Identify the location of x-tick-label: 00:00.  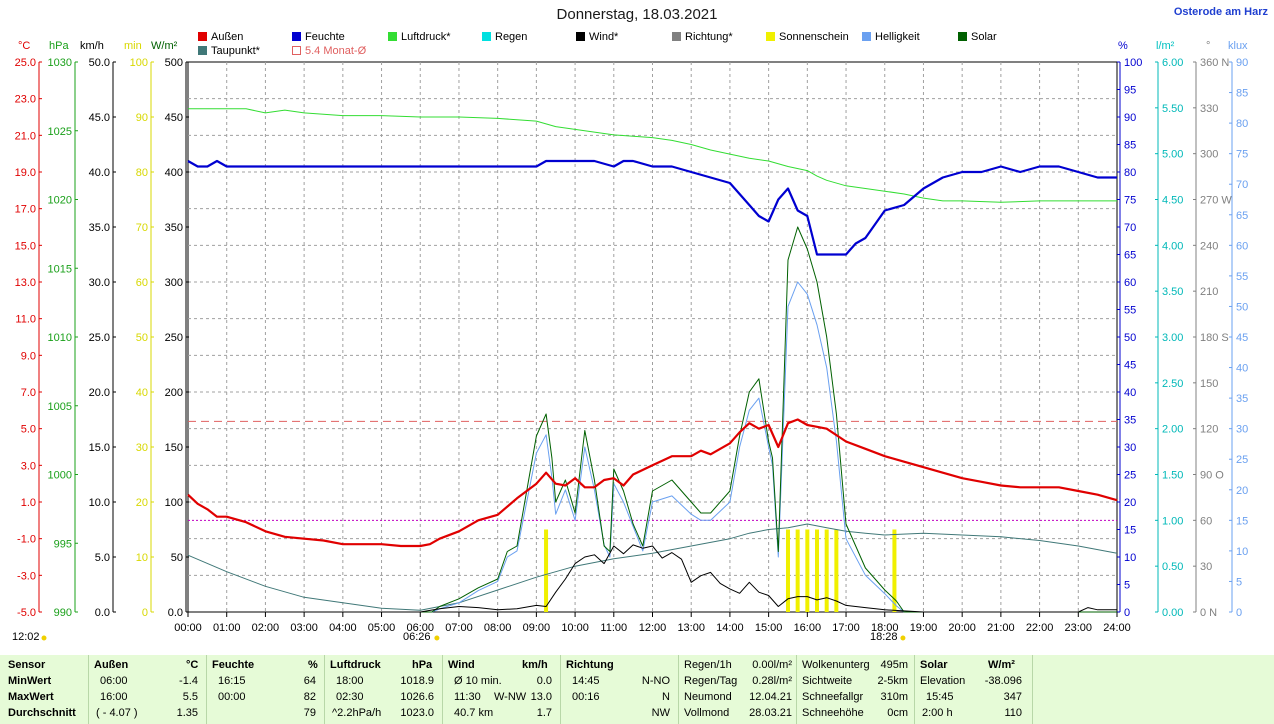
(188, 628).